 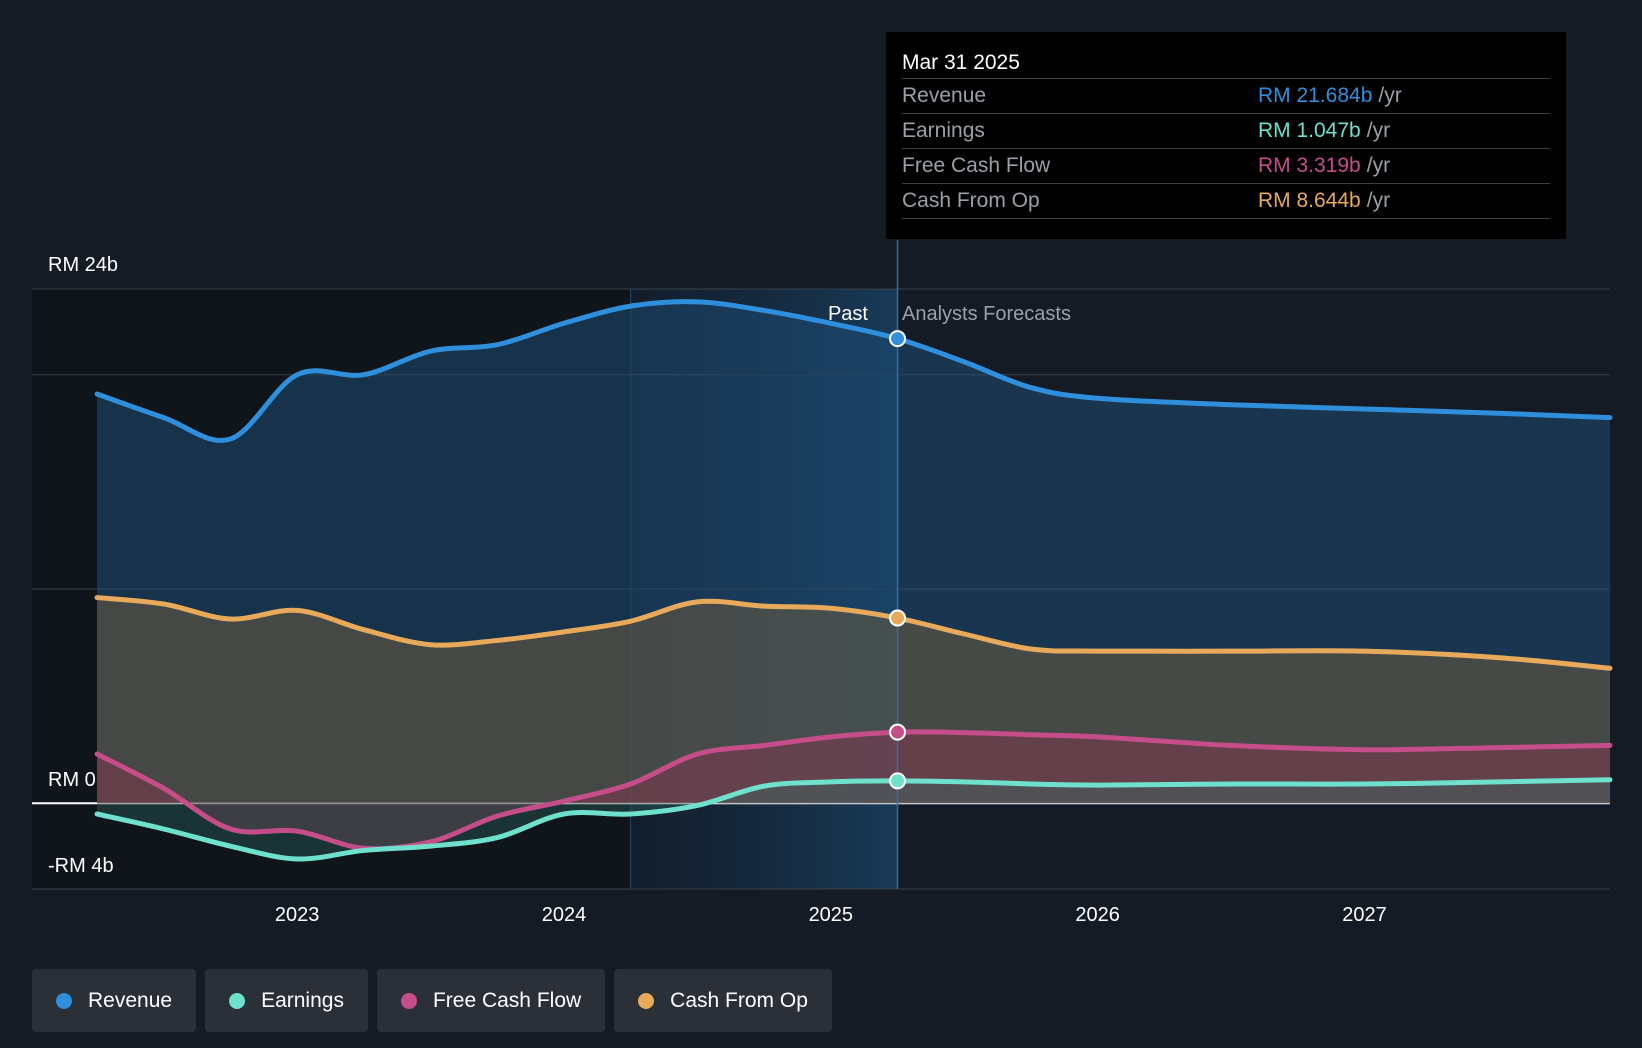 I want to click on legend-item-earnings: Earnings, so click(x=286, y=1000).